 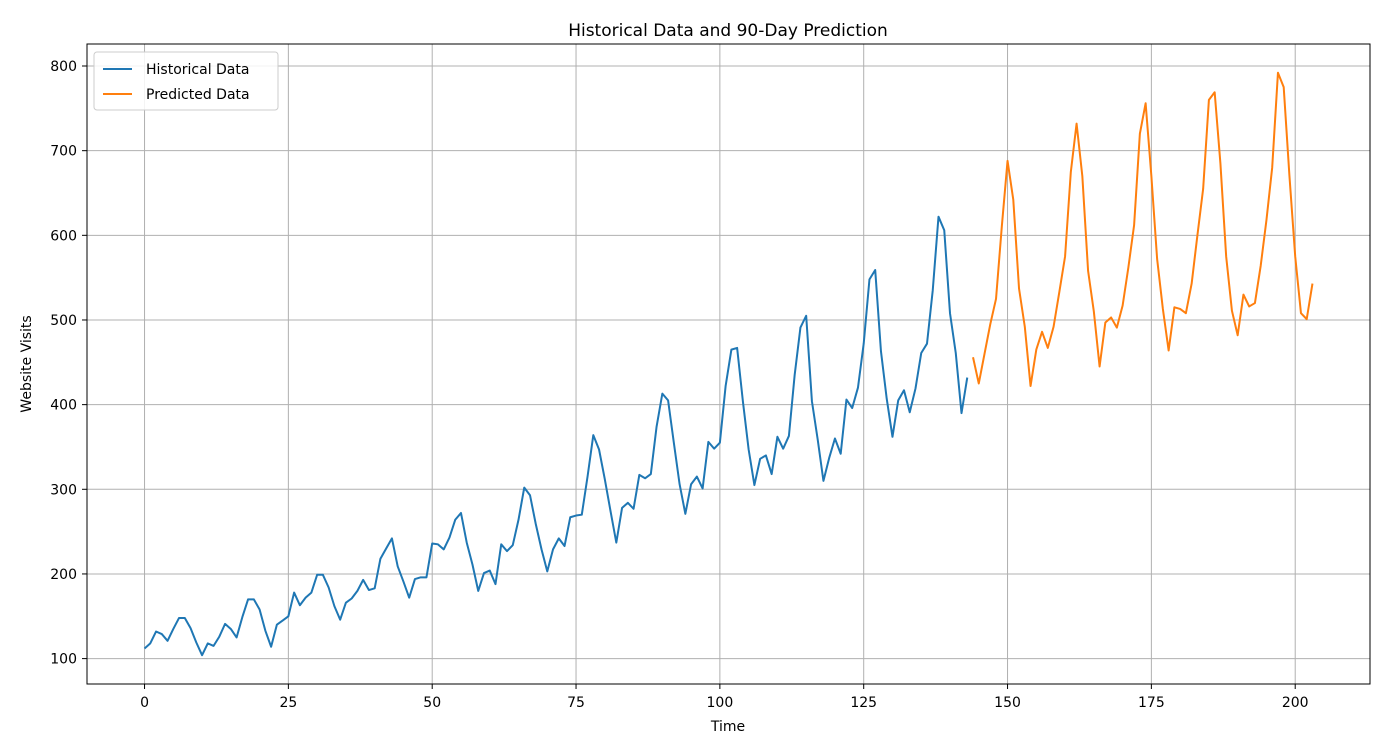 What do you see at coordinates (1295, 703) in the screenshot?
I see `x-tick-label: 200` at bounding box center [1295, 703].